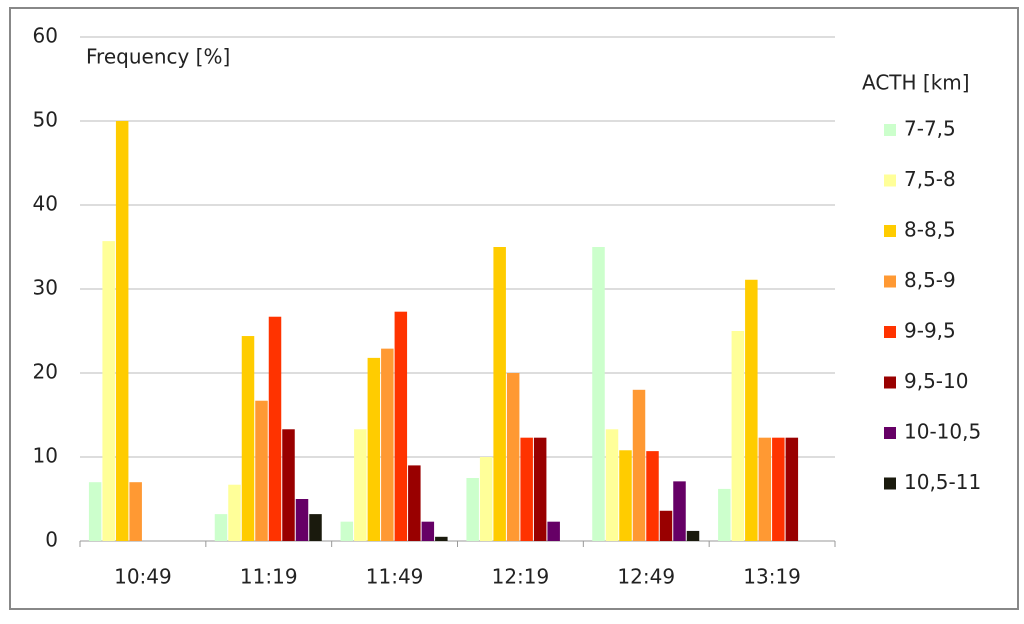  I want to click on y-tick-label: 50, so click(45, 120).